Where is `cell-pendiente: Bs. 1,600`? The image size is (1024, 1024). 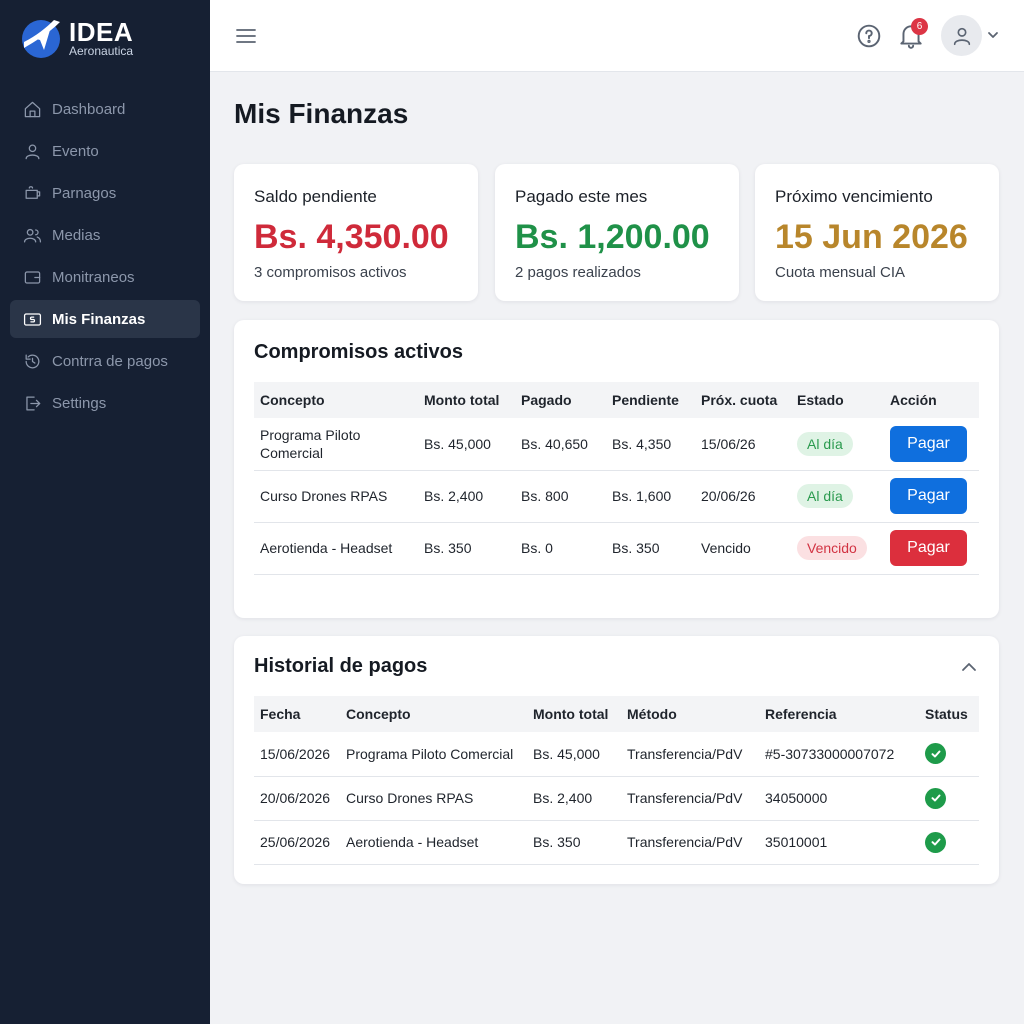
cell-pendiente: Bs. 1,600 is located at coordinates (650, 496).